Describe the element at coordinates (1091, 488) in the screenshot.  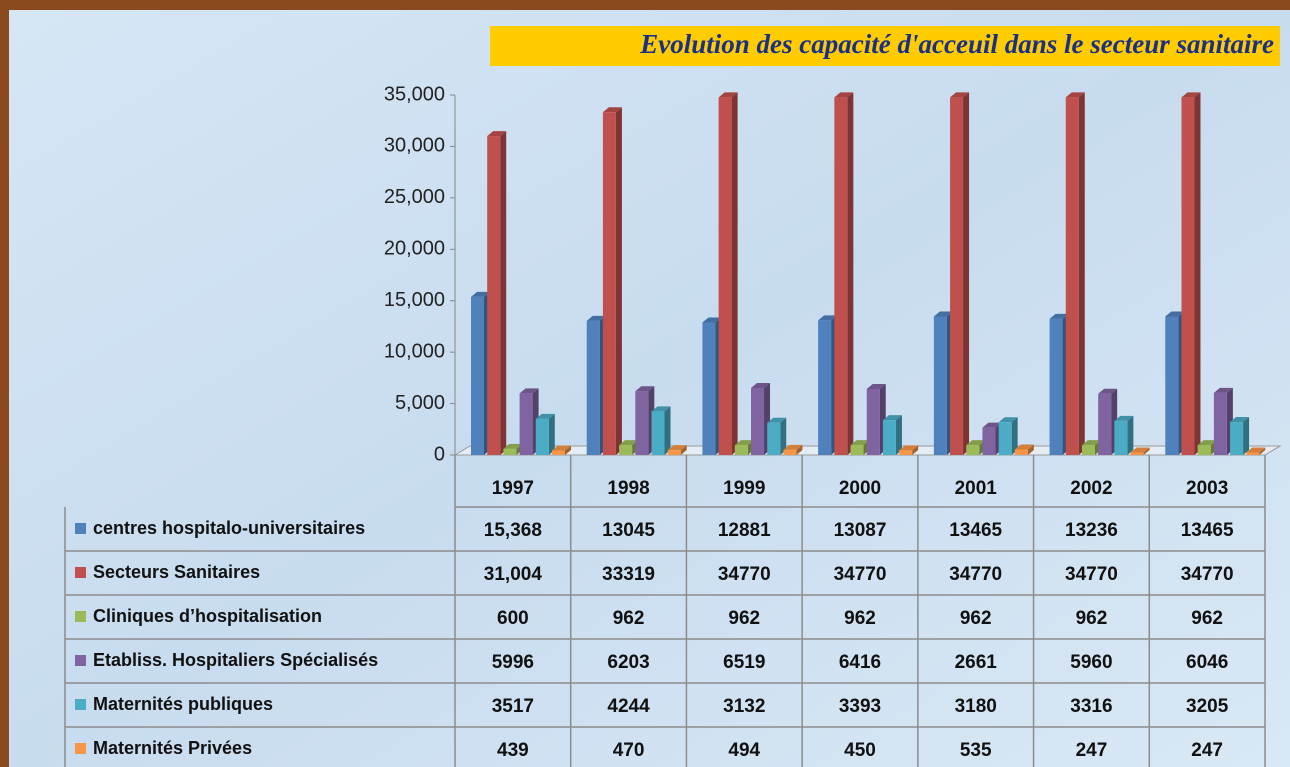
I see `x-tick-label: 2002` at that location.